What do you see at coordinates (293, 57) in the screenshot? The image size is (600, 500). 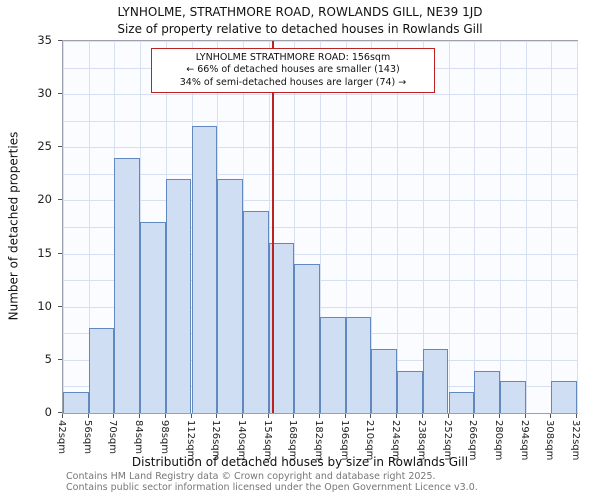 I see `annotation-line-1: LYNHOLME STRATHMORE ROAD: 156sqm` at bounding box center [293, 57].